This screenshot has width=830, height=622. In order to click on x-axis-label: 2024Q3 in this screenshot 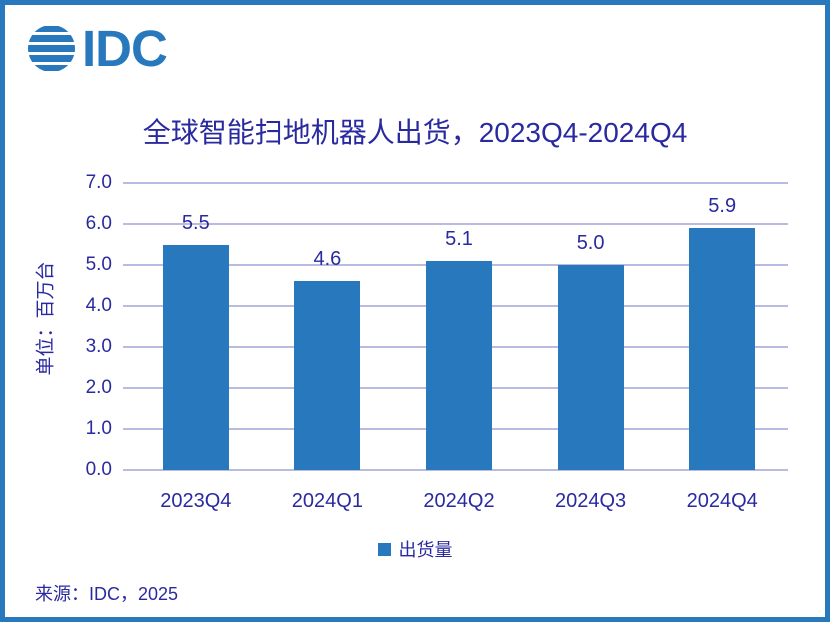, I will do `click(591, 501)`.